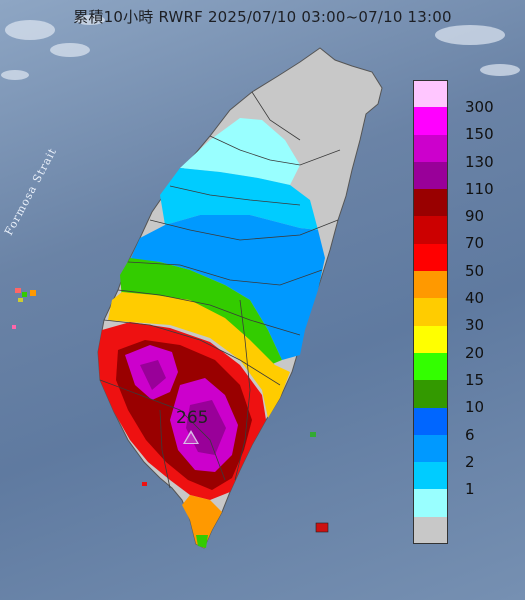 This screenshot has width=525, height=600. I want to click on legend-label: 6, so click(470, 434).